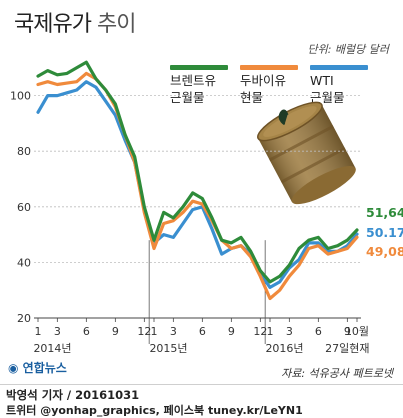  I want to click on oil-barrel-icon, so click(306, 153).